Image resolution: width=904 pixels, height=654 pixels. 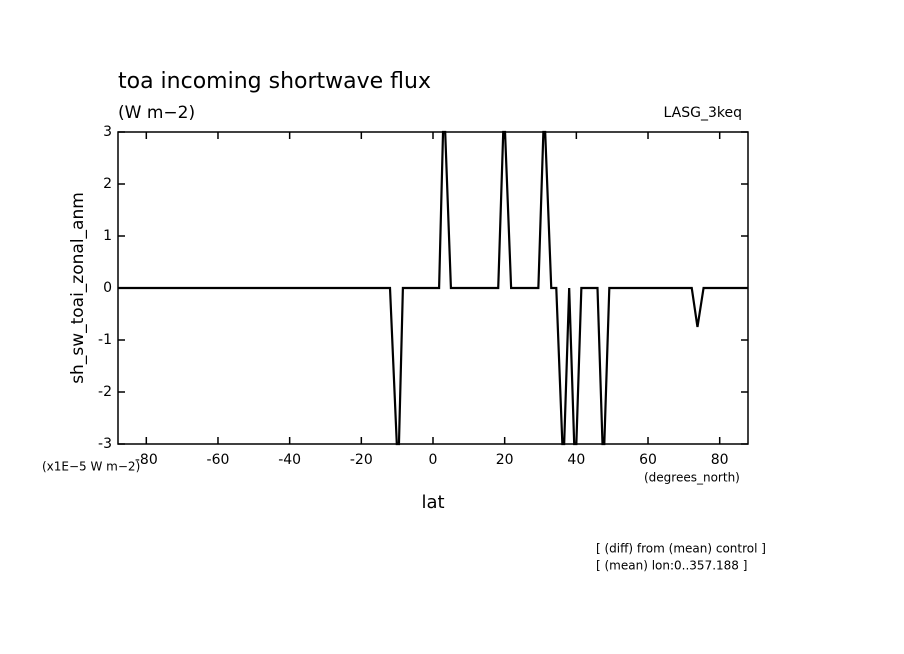 I want to click on x-tick-label: -40, so click(x=289, y=460).